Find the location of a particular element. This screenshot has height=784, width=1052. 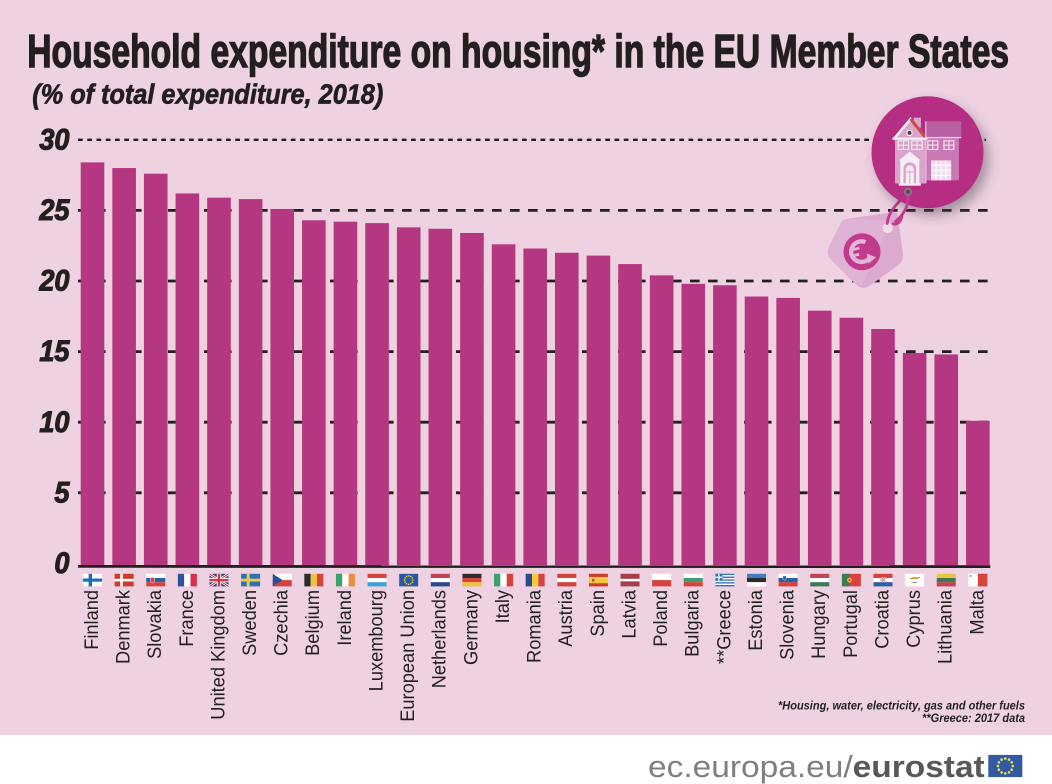

svg-text: 0 is located at coordinates (61, 563).